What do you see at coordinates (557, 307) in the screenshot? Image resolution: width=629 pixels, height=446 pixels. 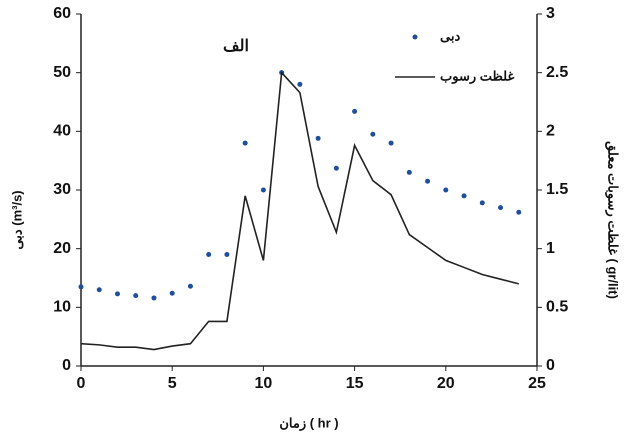 I see `y2-tick-label: 0.5` at bounding box center [557, 307].